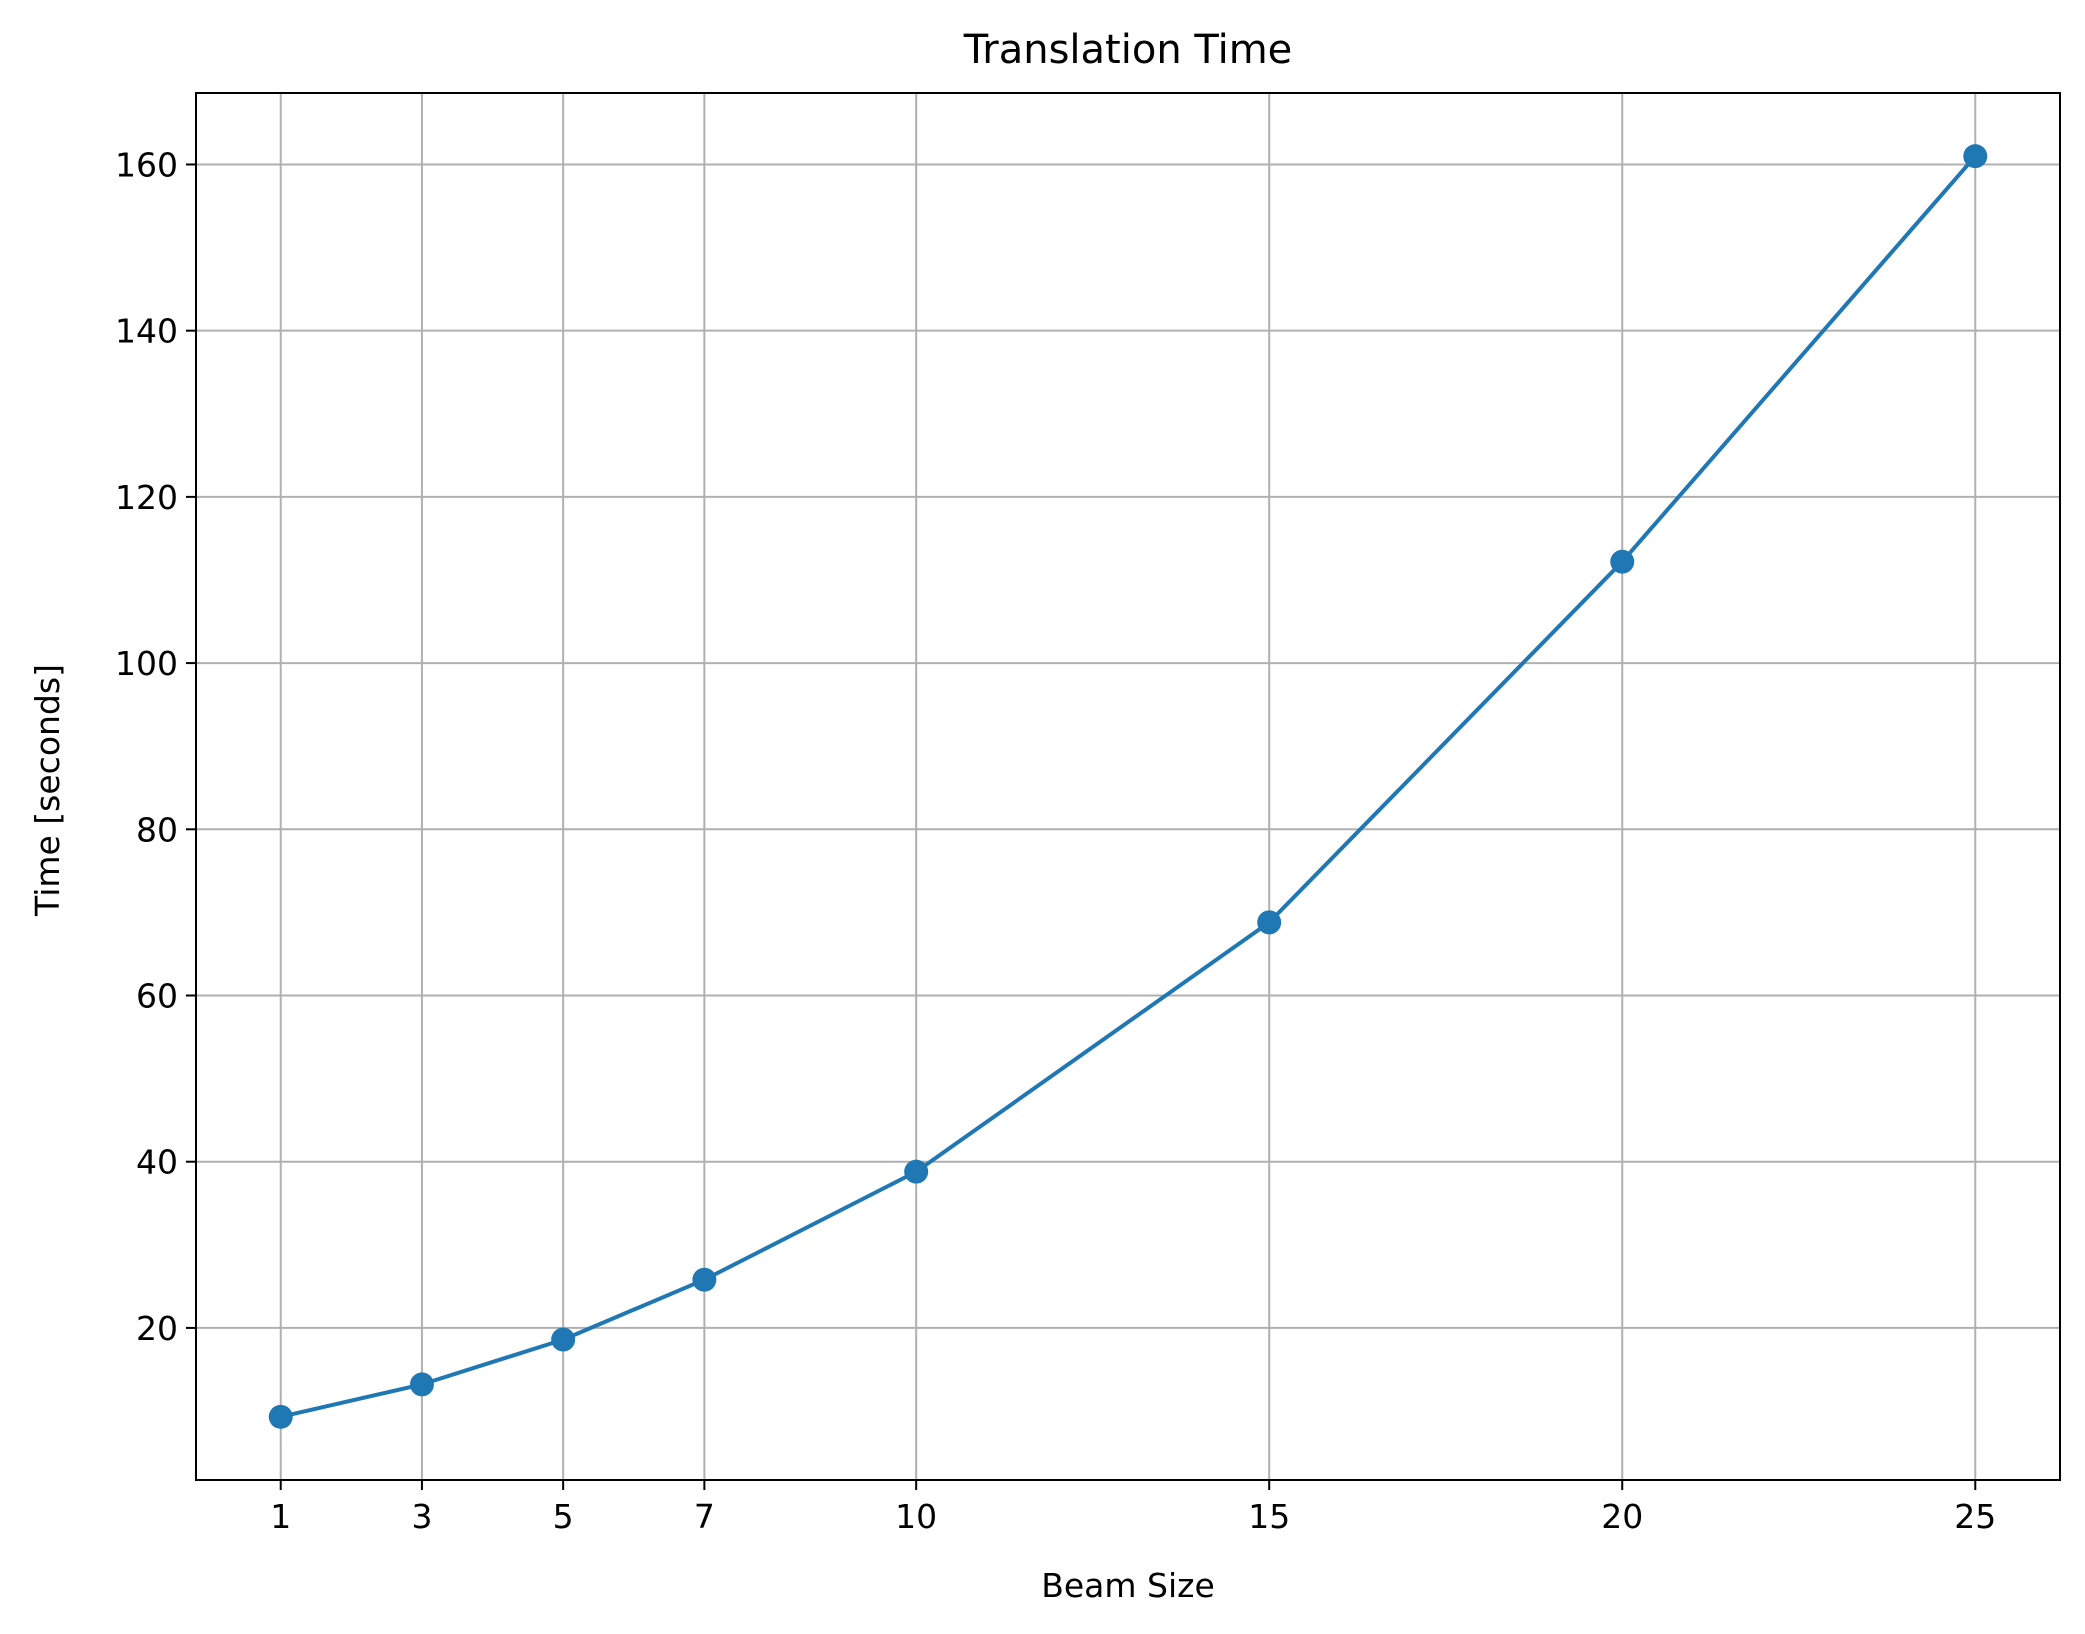 This screenshot has width=2085, height=1634. I want to click on y-tick-label: 120, so click(146, 497).